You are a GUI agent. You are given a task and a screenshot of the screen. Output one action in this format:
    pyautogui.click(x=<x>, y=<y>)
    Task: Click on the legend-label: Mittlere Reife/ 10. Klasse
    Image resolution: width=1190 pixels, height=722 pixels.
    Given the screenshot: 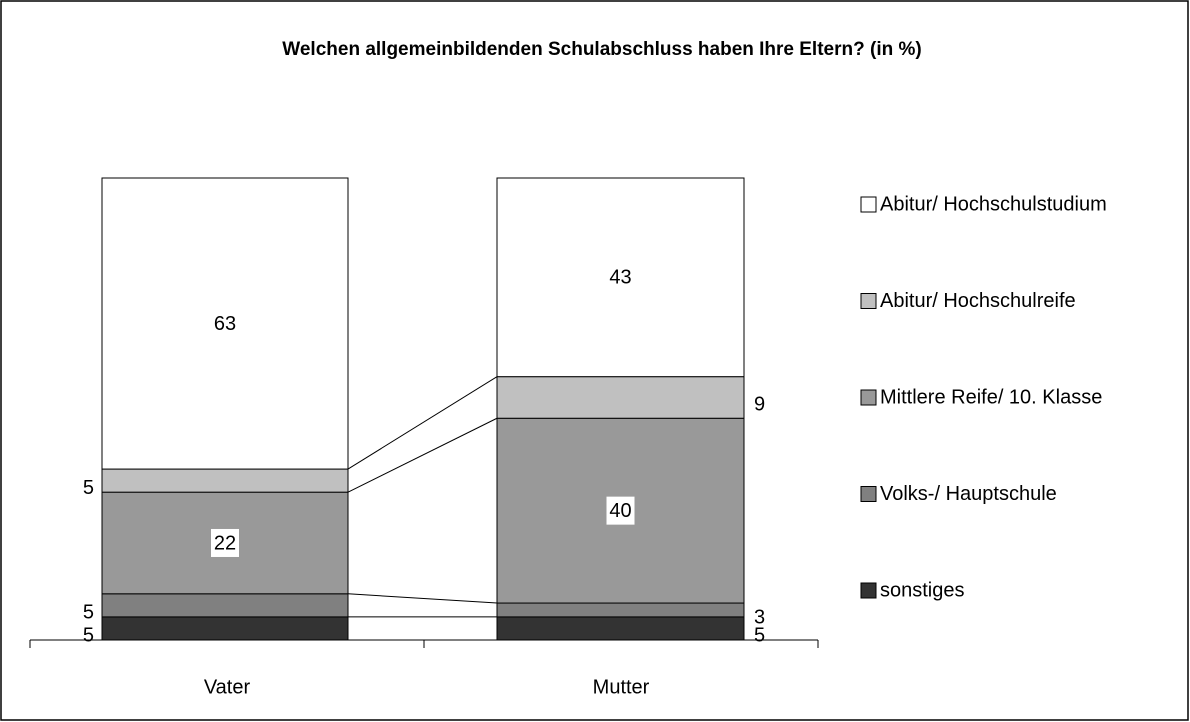 What is the action you would take?
    pyautogui.click(x=991, y=397)
    